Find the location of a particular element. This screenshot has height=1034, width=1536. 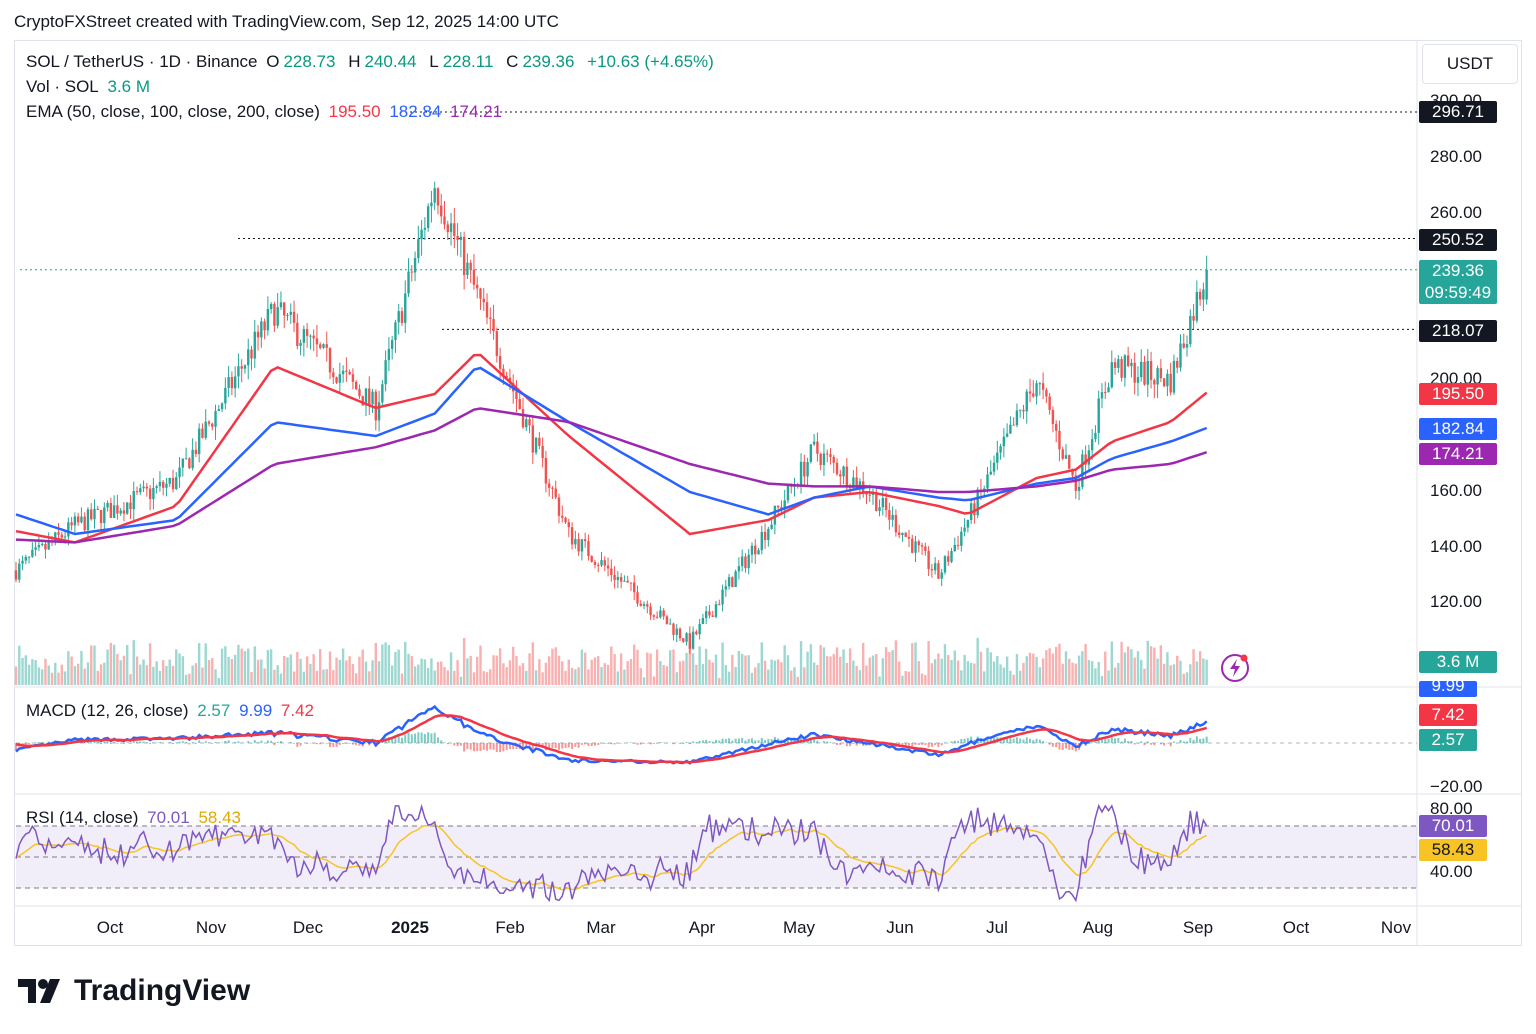

currency-button: USDT is located at coordinates (1470, 64).